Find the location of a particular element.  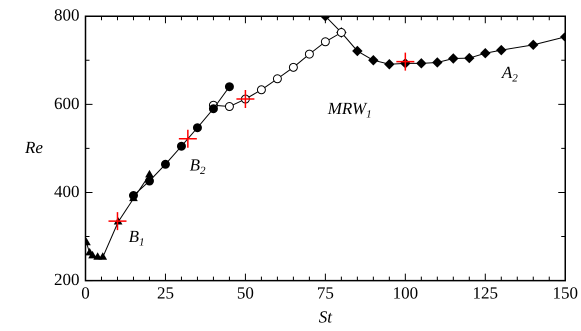

x-tick-label: 0 is located at coordinates (85, 292).